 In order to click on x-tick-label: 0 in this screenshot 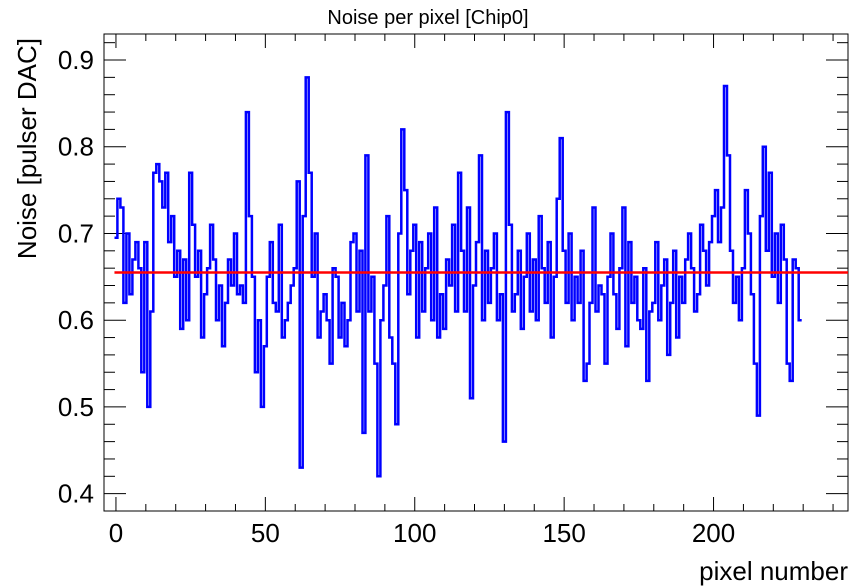, I will do `click(116, 533)`.